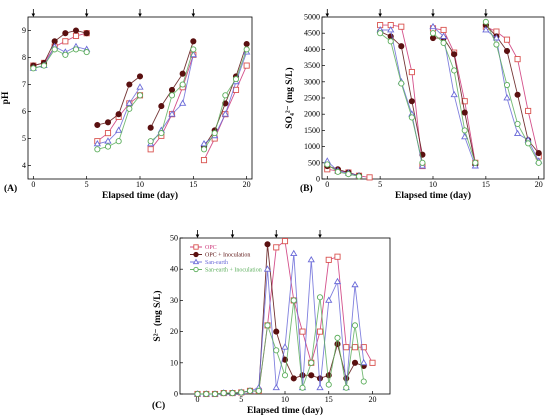  Describe the element at coordinates (158, 405) in the screenshot. I see `panel-label: (C)` at that location.